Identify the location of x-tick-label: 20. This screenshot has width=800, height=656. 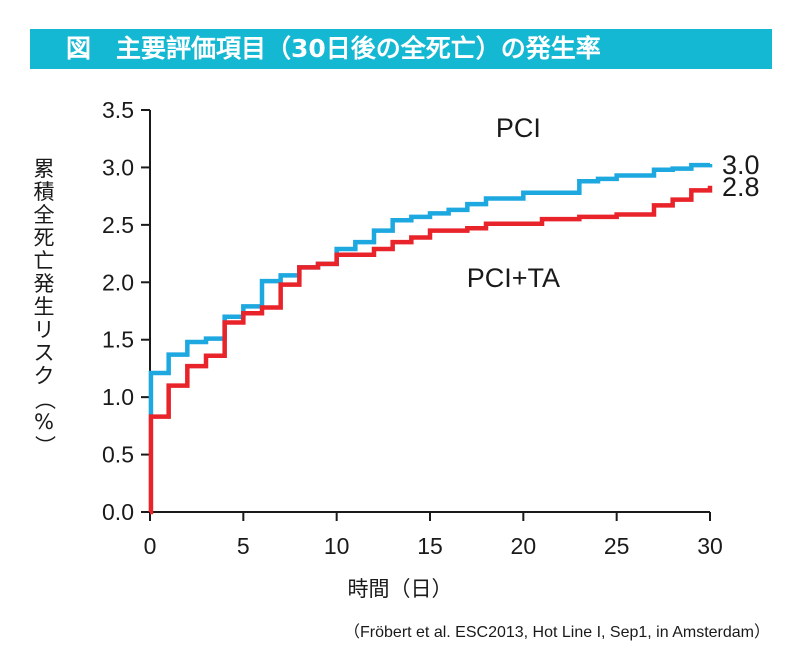
(524, 546).